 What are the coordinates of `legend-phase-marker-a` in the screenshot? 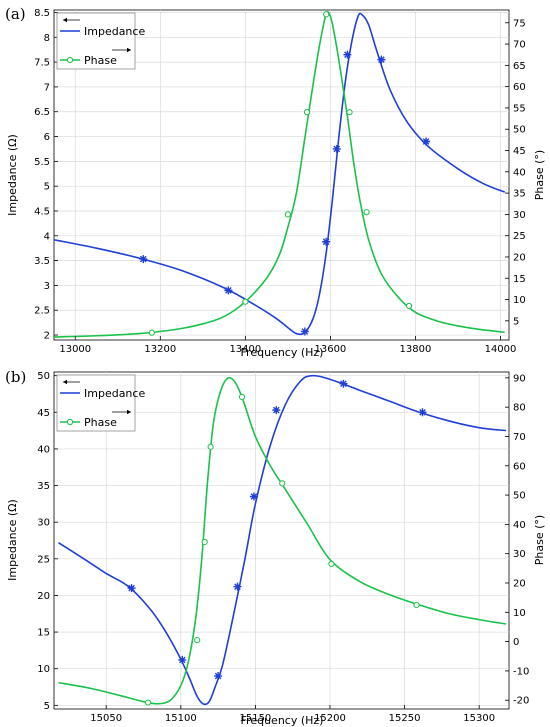 It's located at (70, 60).